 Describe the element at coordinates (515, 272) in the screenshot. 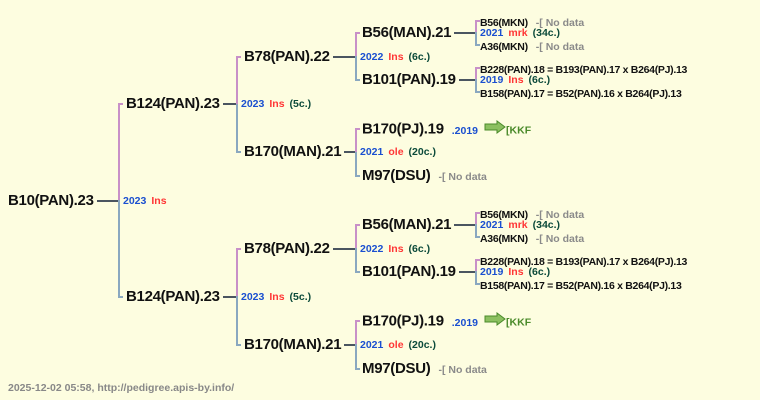

I see `mating-label: 2019 Ins (6c.)` at that location.